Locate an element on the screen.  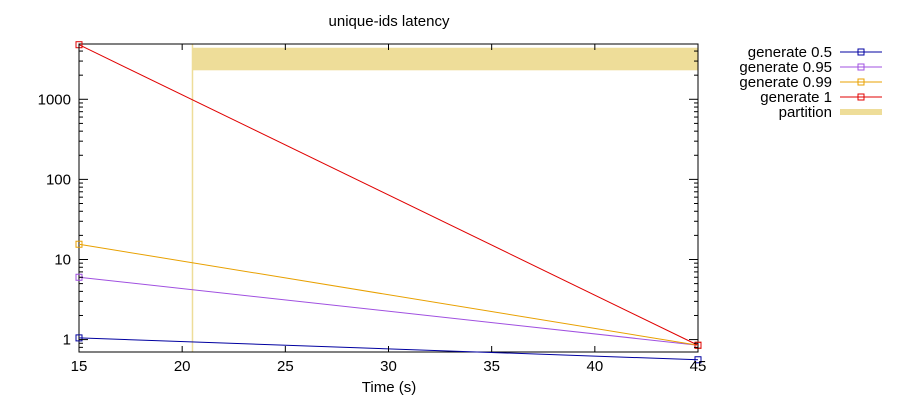
series-line is located at coordinates (388, 311).